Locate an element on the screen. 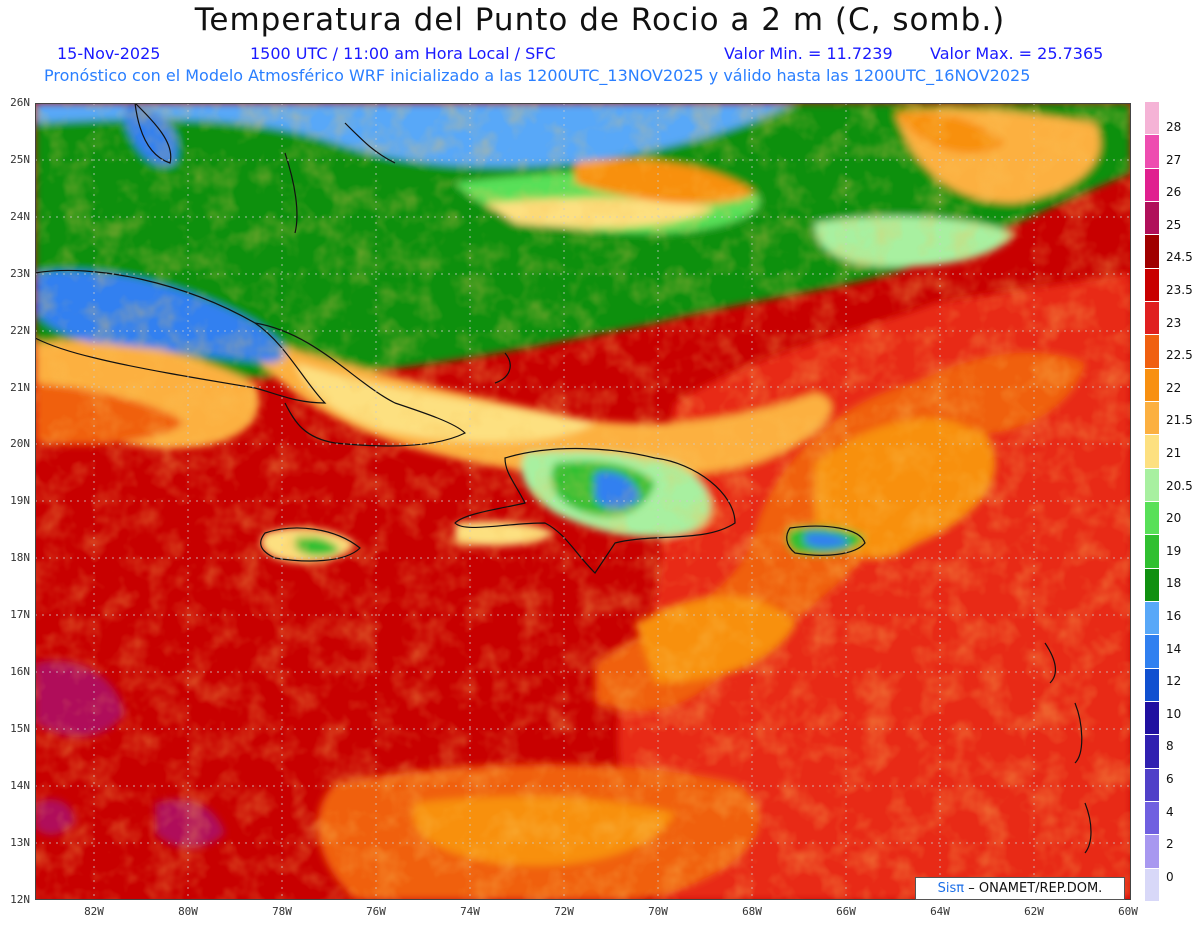 The height and width of the screenshot is (927, 1200). lon-label: 62W is located at coordinates (1034, 911).